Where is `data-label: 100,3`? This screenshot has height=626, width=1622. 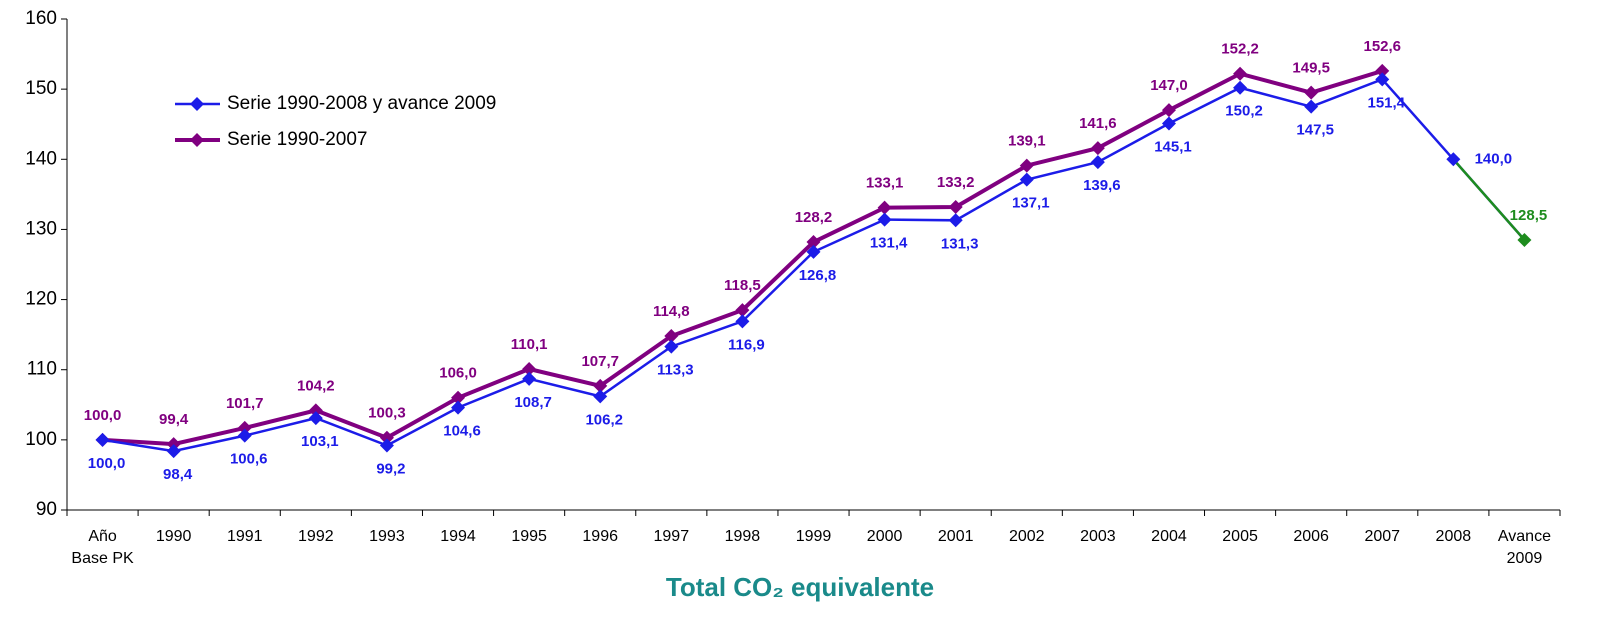 data-label: 100,3 is located at coordinates (387, 413).